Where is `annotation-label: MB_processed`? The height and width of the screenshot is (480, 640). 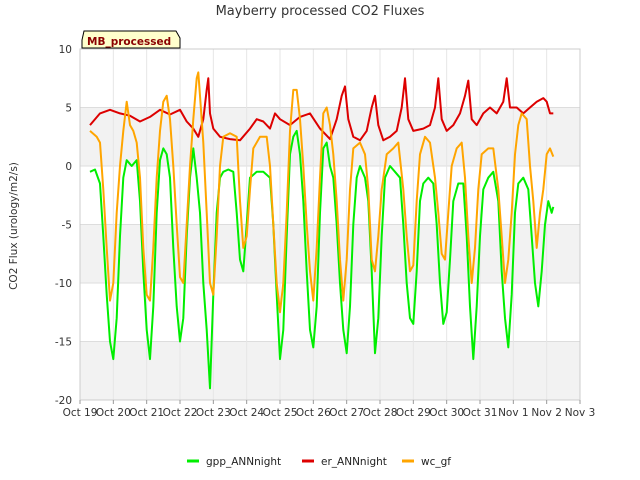
annotation-label: MB_processed is located at coordinates (129, 42).